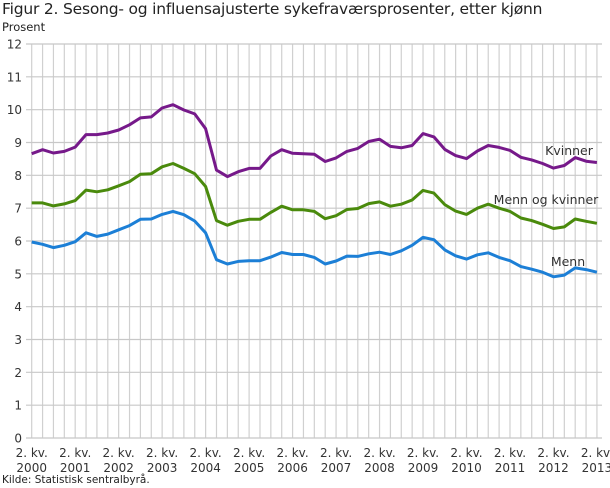 The height and width of the screenshot is (488, 610). I want to click on x-tick-label-year: 2007, so click(336, 468).